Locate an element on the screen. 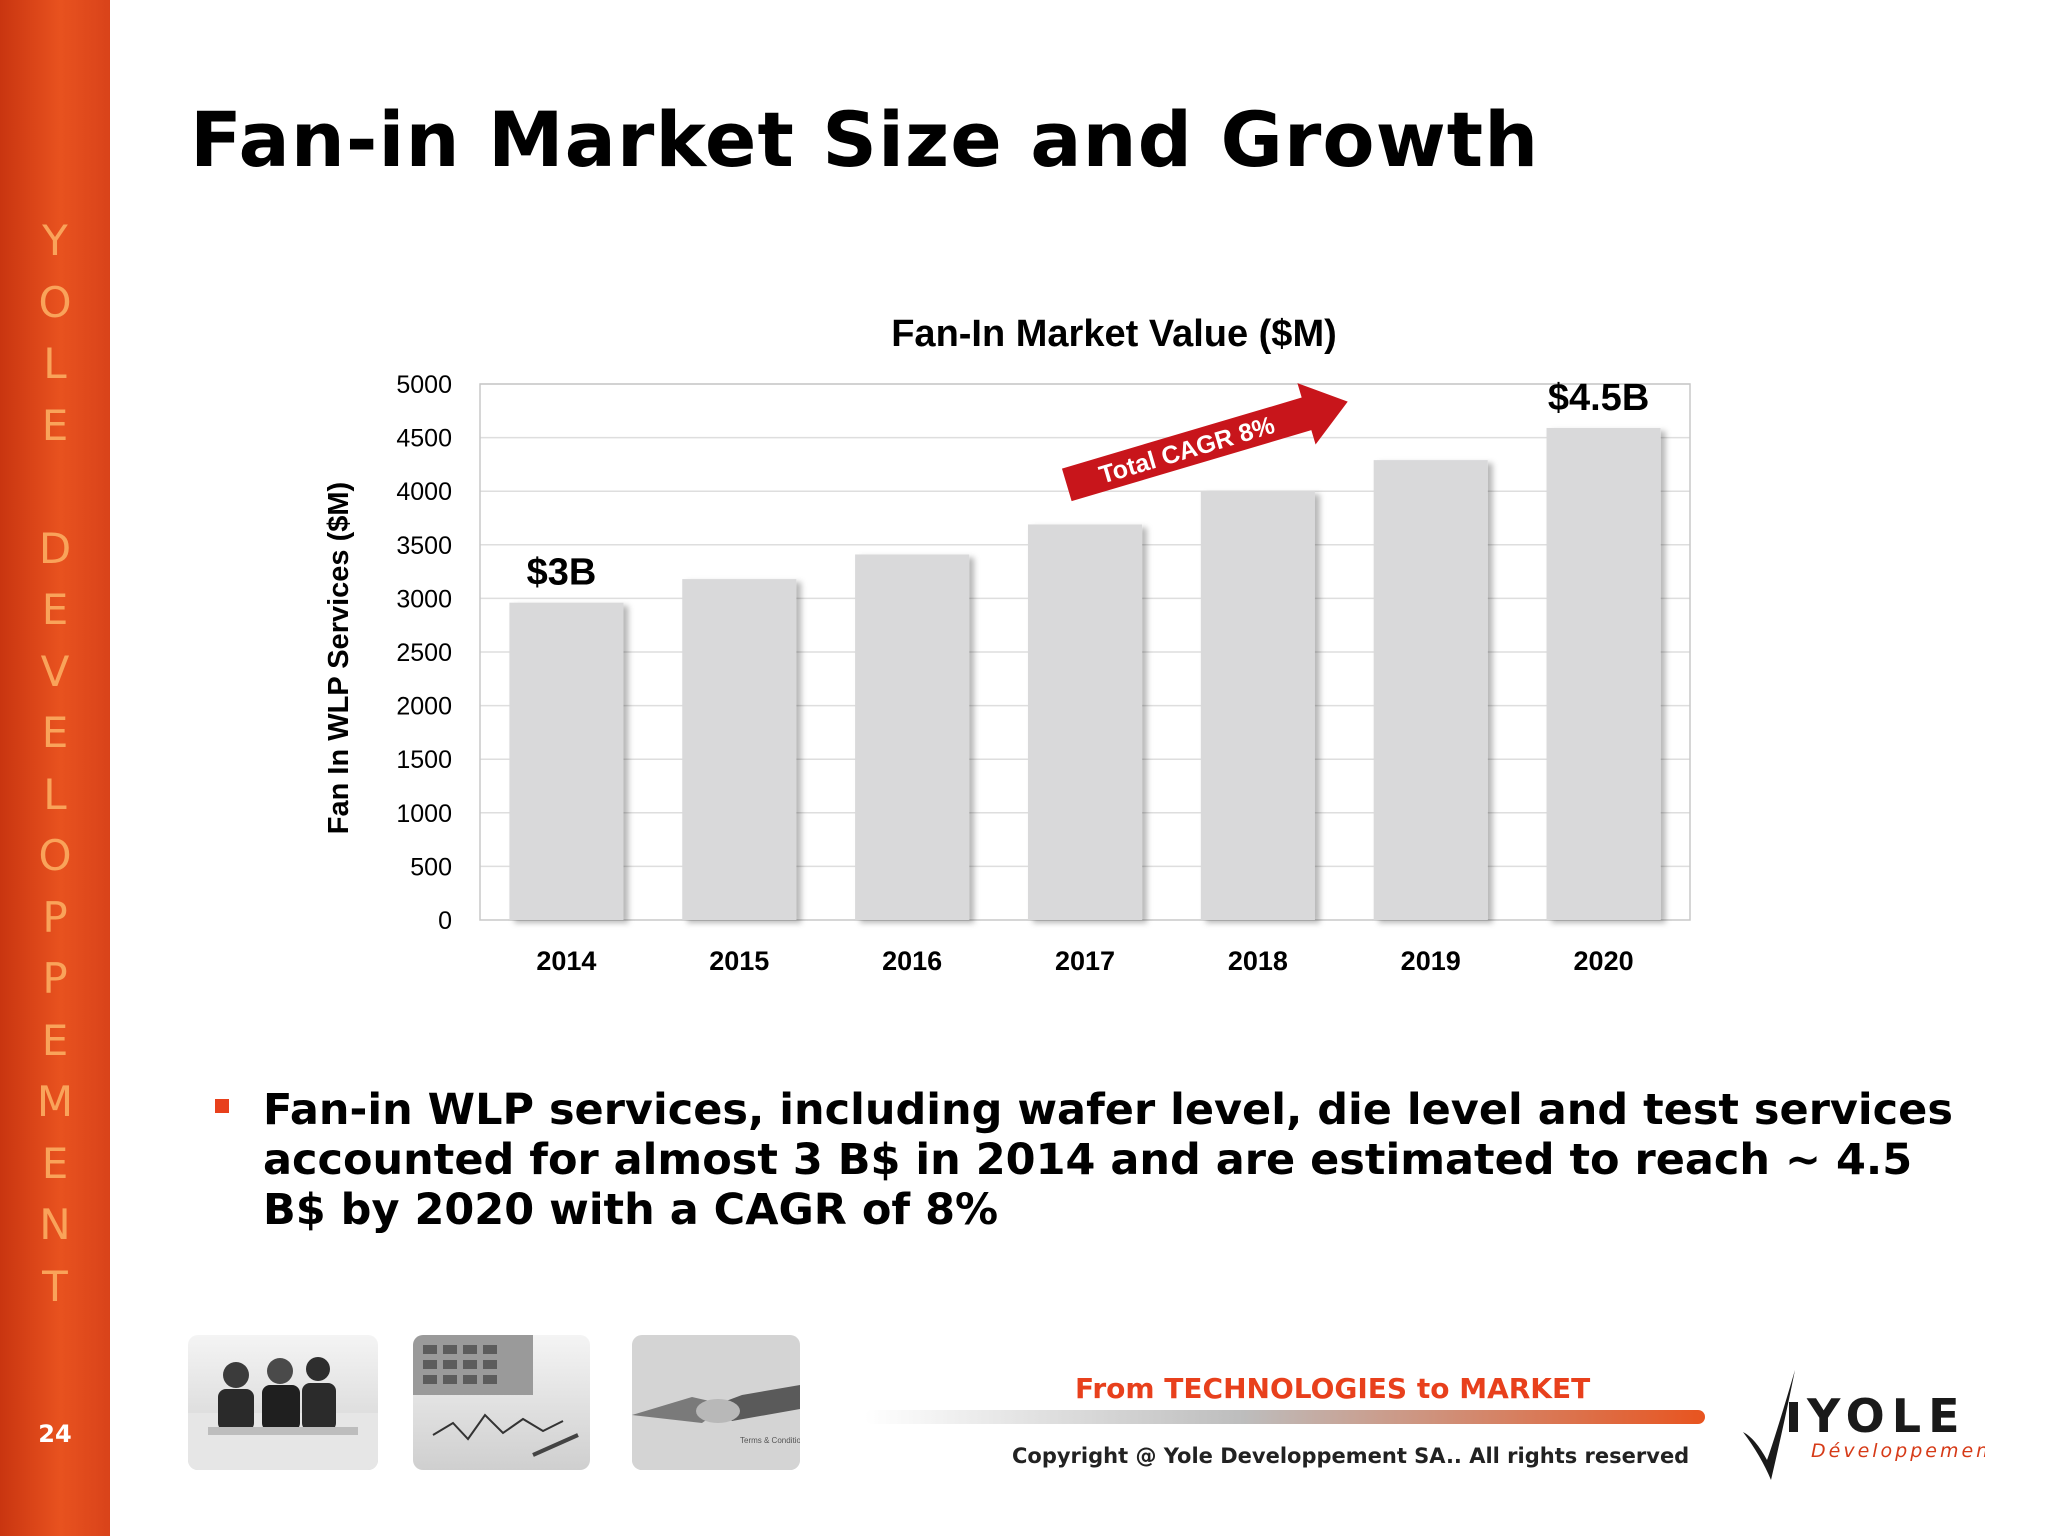 This screenshot has height=1536, width=2048. yole-logo: YOLE Développement is located at coordinates (1864, 1425).